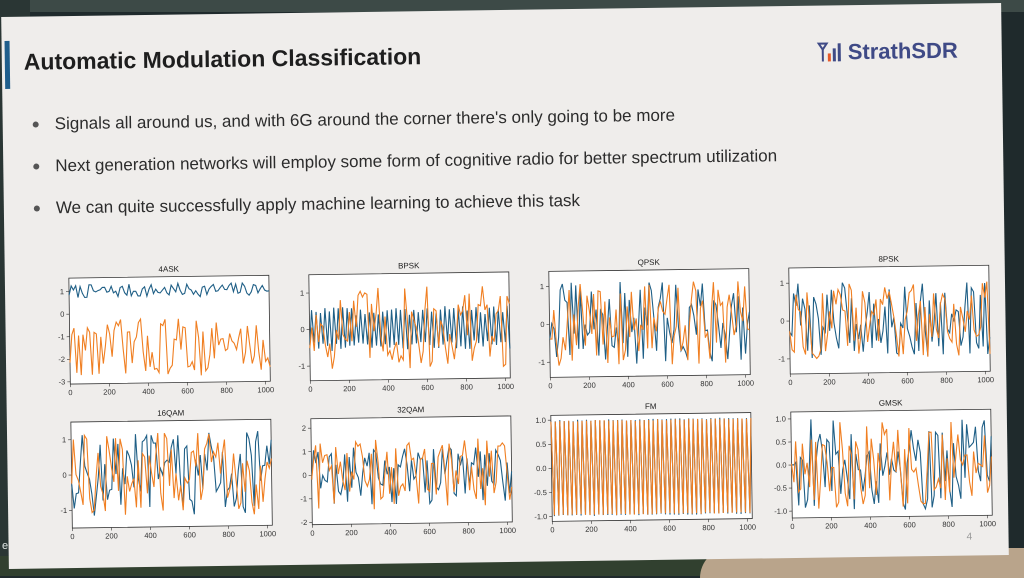 Image resolution: width=1024 pixels, height=578 pixels. Describe the element at coordinates (223, 59) in the screenshot. I see `slide-title: Automatic Modulation Classification` at that location.